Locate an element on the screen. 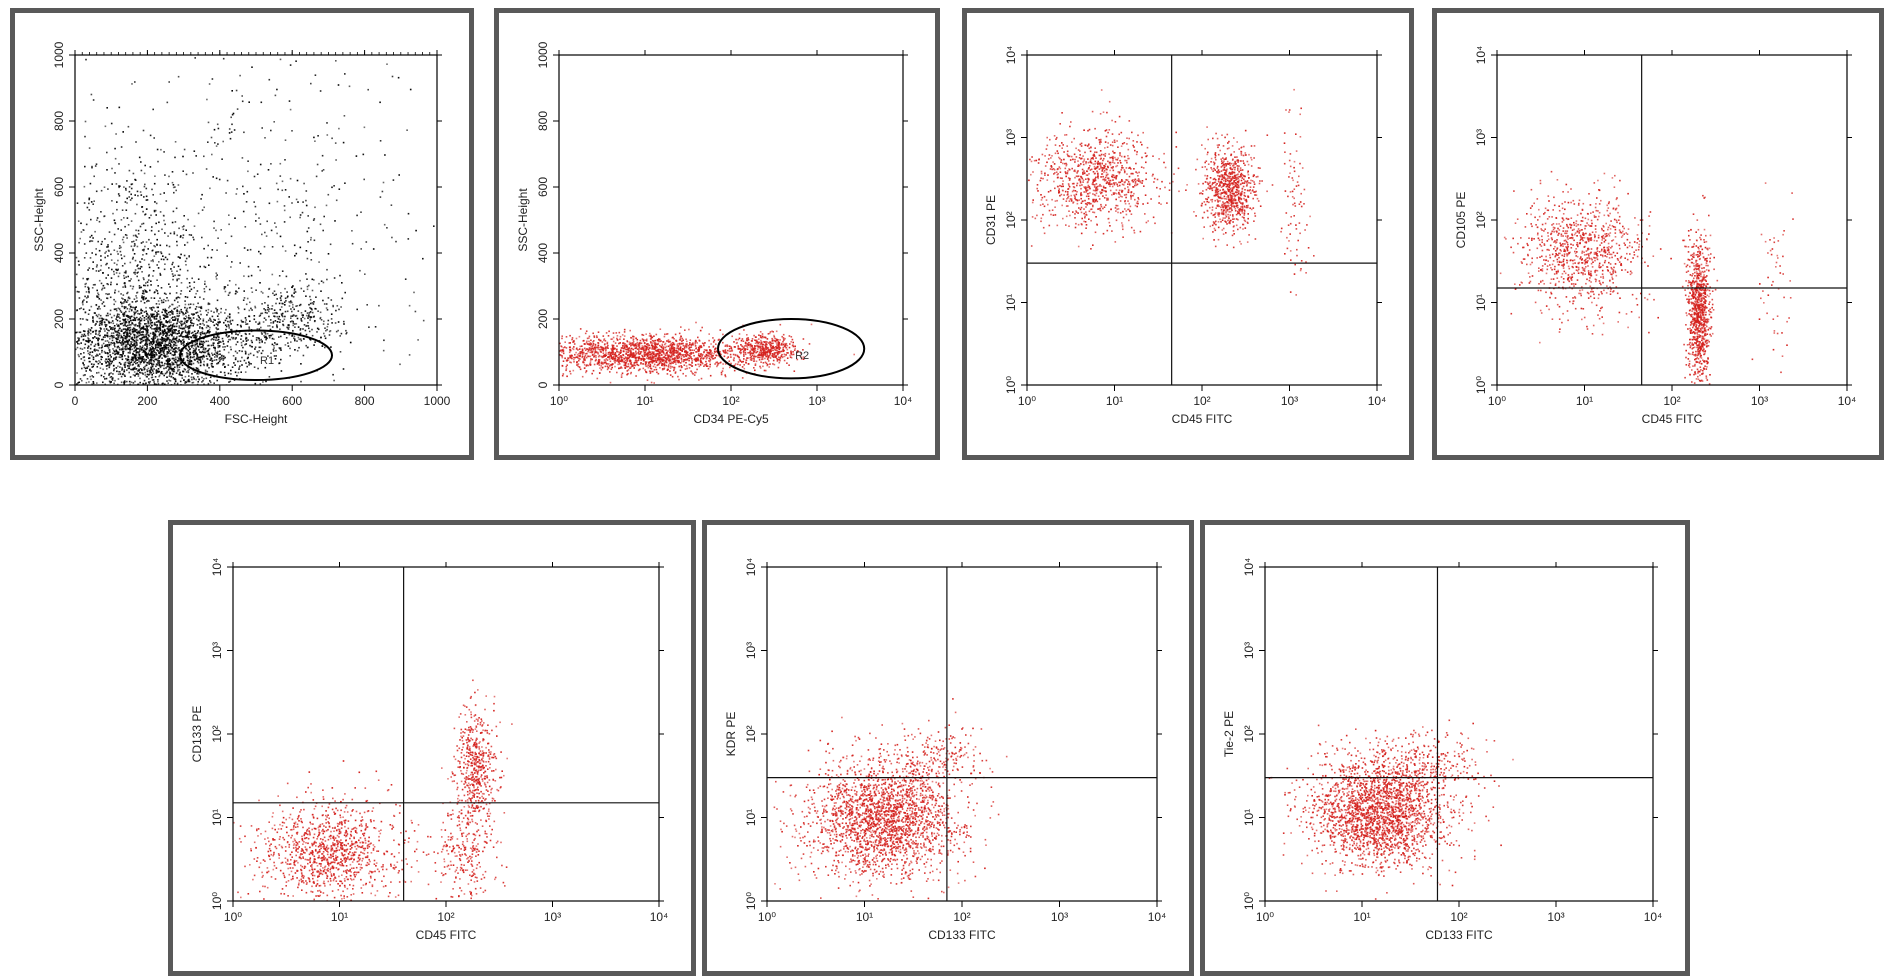 The height and width of the screenshot is (980, 1891). y-axis-label: Tie-2 PE is located at coordinates (1229, 734).